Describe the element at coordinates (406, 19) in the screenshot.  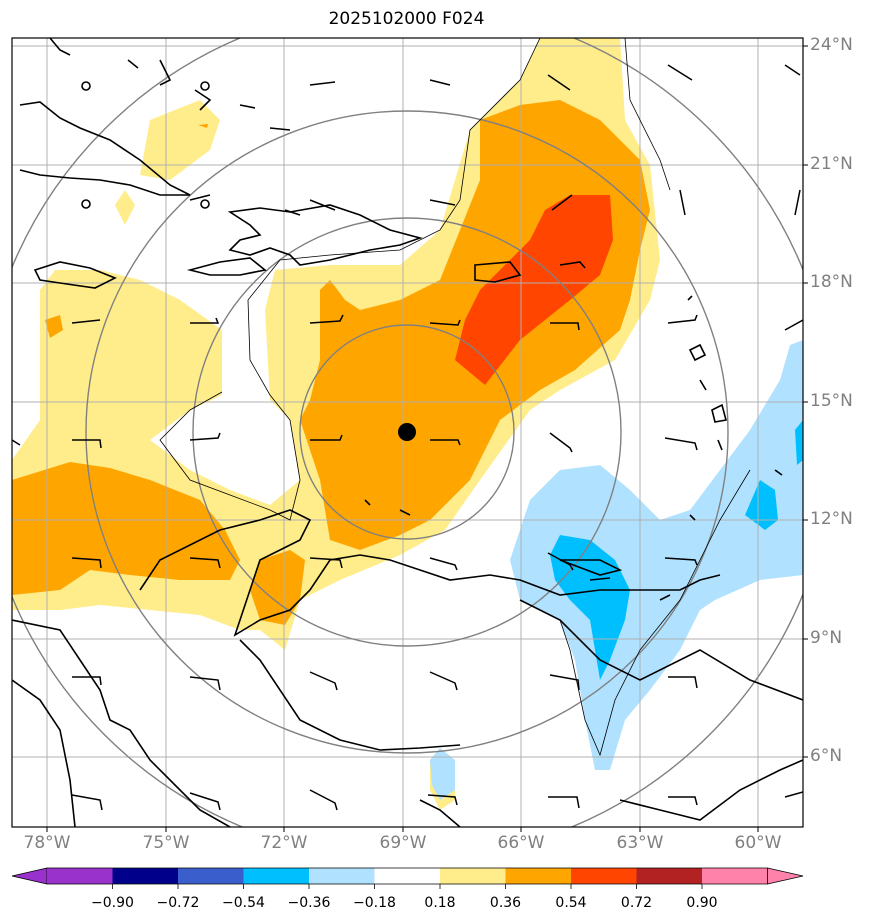
I see `map-title: 2025102000 F024` at that location.